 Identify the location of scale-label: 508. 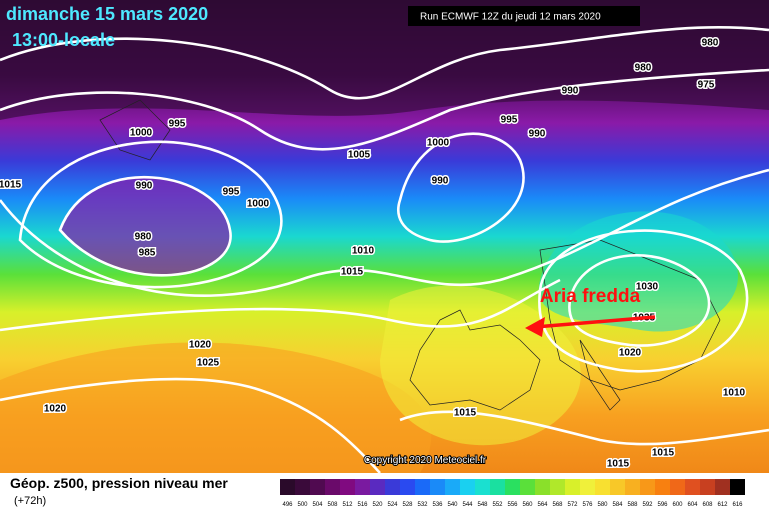
(332, 505).